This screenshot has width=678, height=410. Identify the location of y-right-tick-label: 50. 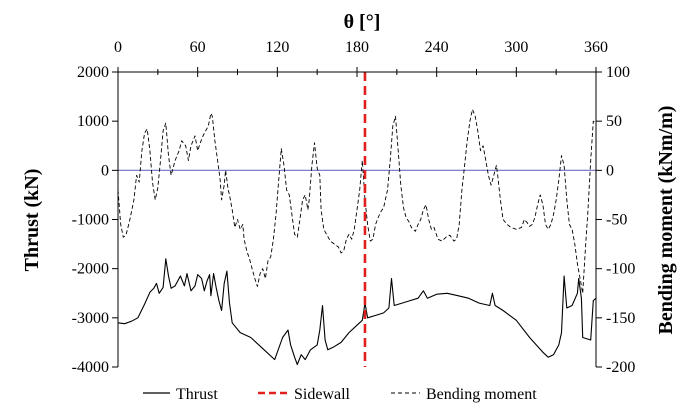
(614, 121).